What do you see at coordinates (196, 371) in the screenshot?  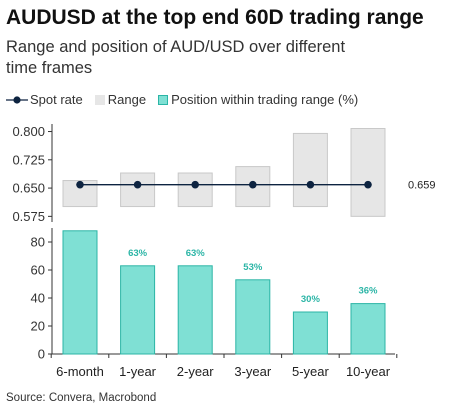 I see `x-tick-label: 2-year` at bounding box center [196, 371].